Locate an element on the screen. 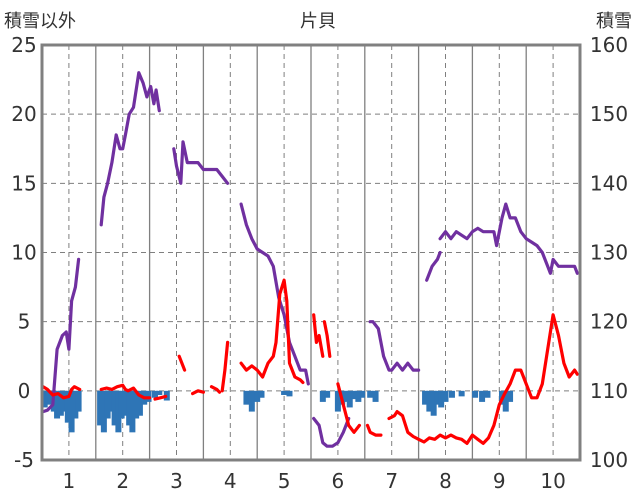 Image resolution: width=636 pixels, height=501 pixels. right-tick-label: 160 is located at coordinates (609, 45).